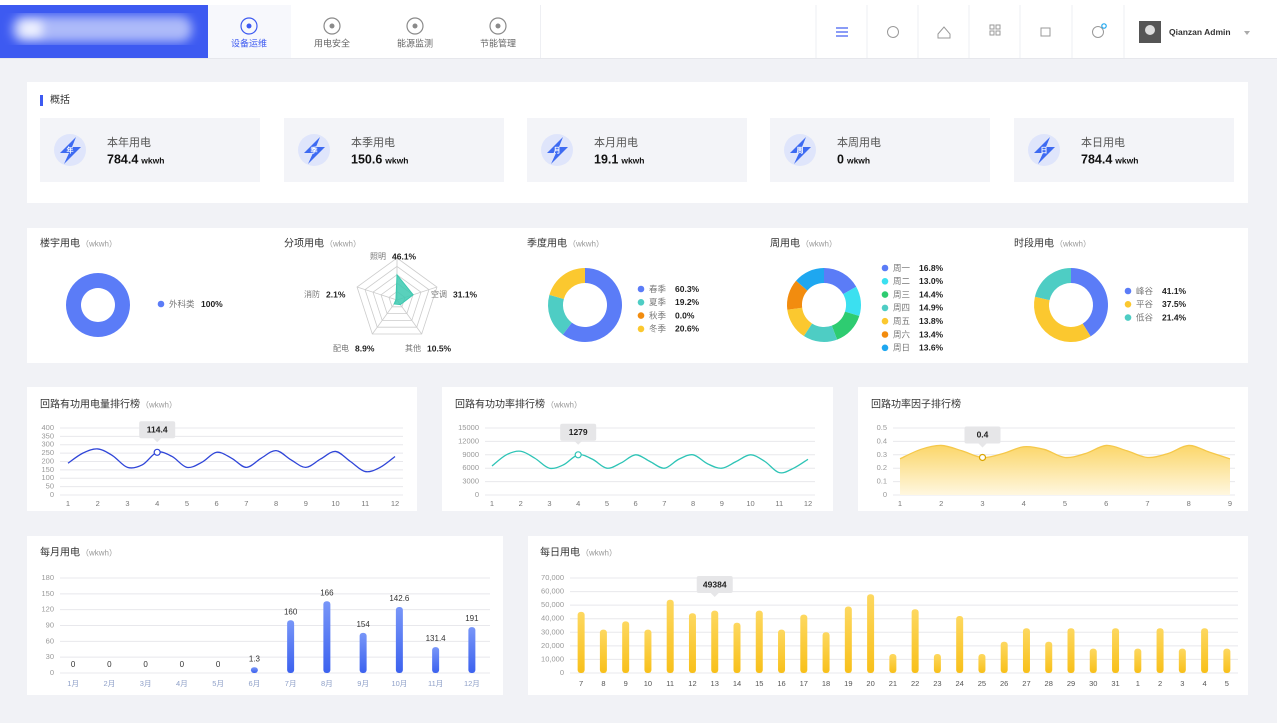 The height and width of the screenshot is (723, 1277). Describe the element at coordinates (212, 304) in the screenshot. I see `legend-value: 100%` at that location.